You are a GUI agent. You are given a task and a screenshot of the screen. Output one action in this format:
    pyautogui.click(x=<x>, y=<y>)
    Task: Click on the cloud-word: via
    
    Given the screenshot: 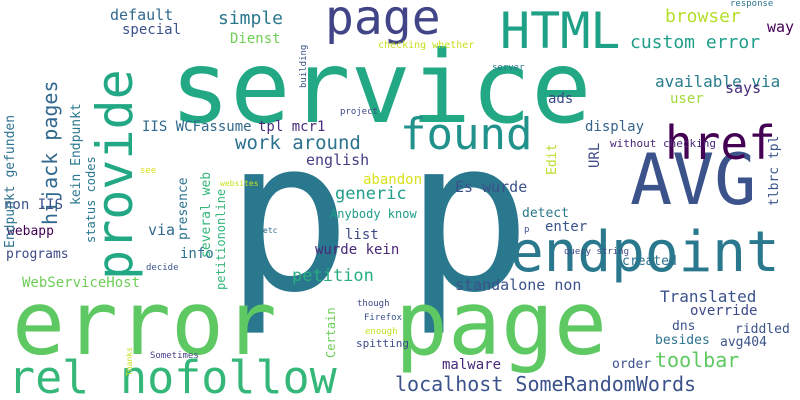 What is the action you would take?
    pyautogui.click(x=162, y=230)
    